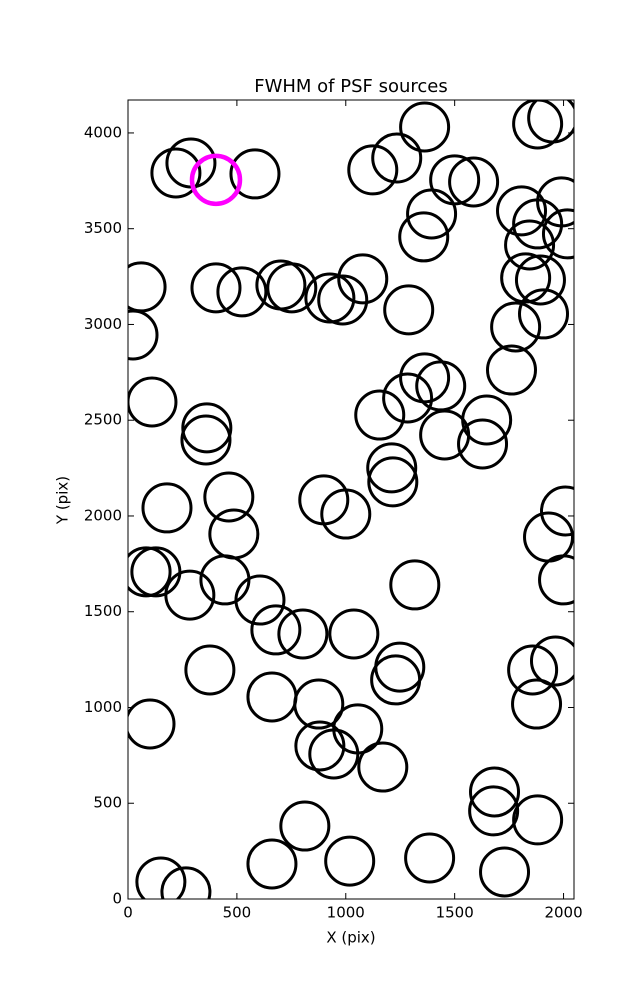  I want to click on y-axis-label: Y (pix), so click(63, 500).